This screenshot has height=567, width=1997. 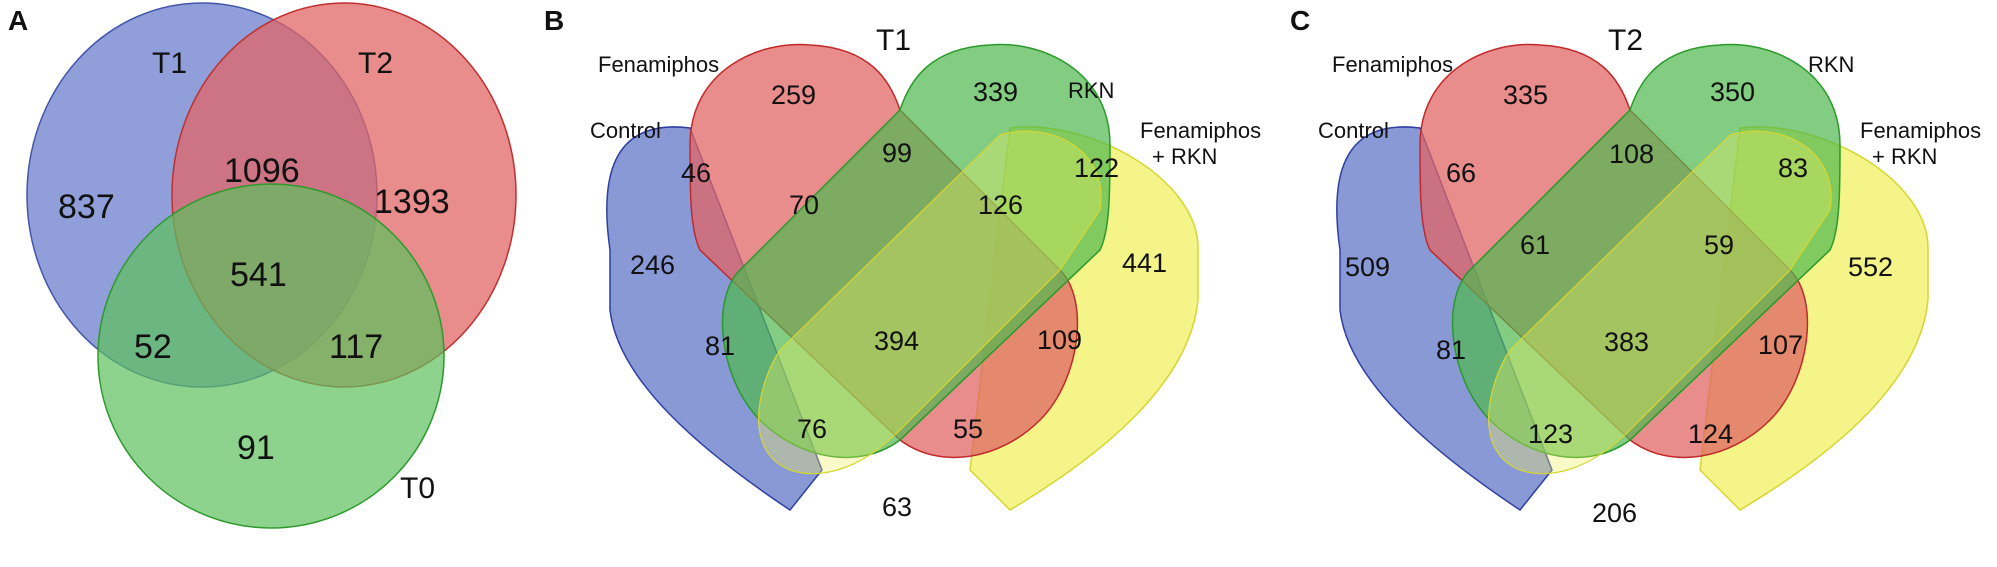 What do you see at coordinates (1096, 168) in the screenshot?
I see `region-rkn-fen-rkn: 122` at bounding box center [1096, 168].